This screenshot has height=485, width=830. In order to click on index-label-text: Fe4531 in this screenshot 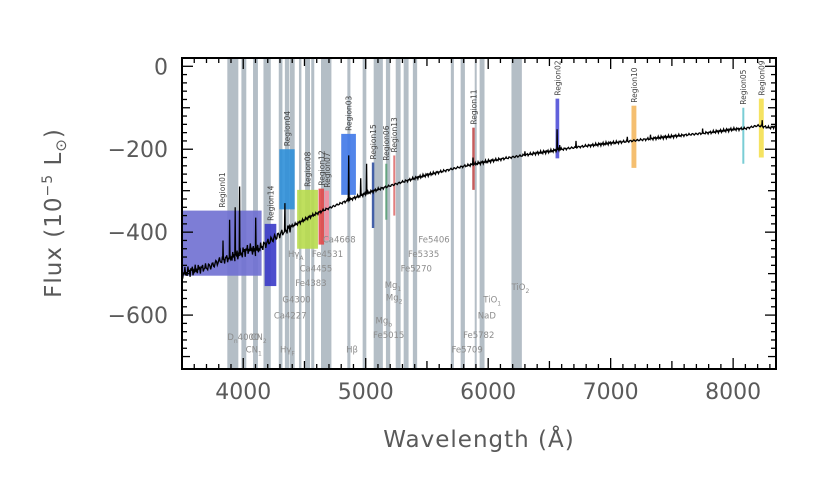, I will do `click(327, 255)`.